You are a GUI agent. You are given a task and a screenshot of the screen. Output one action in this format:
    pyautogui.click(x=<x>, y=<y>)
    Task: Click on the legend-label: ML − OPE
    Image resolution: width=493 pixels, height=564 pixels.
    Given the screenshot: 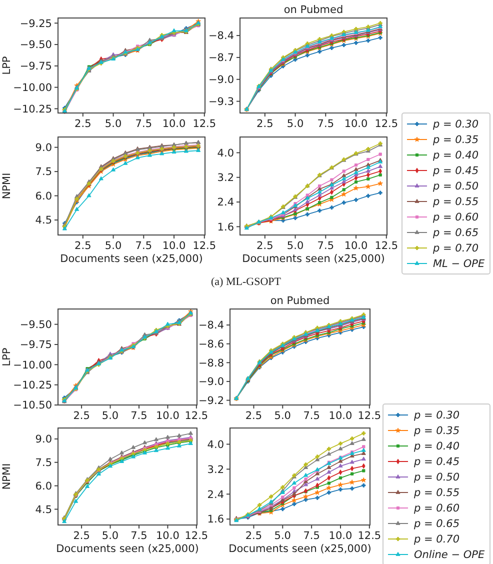 What is the action you would take?
    pyautogui.click(x=459, y=264)
    